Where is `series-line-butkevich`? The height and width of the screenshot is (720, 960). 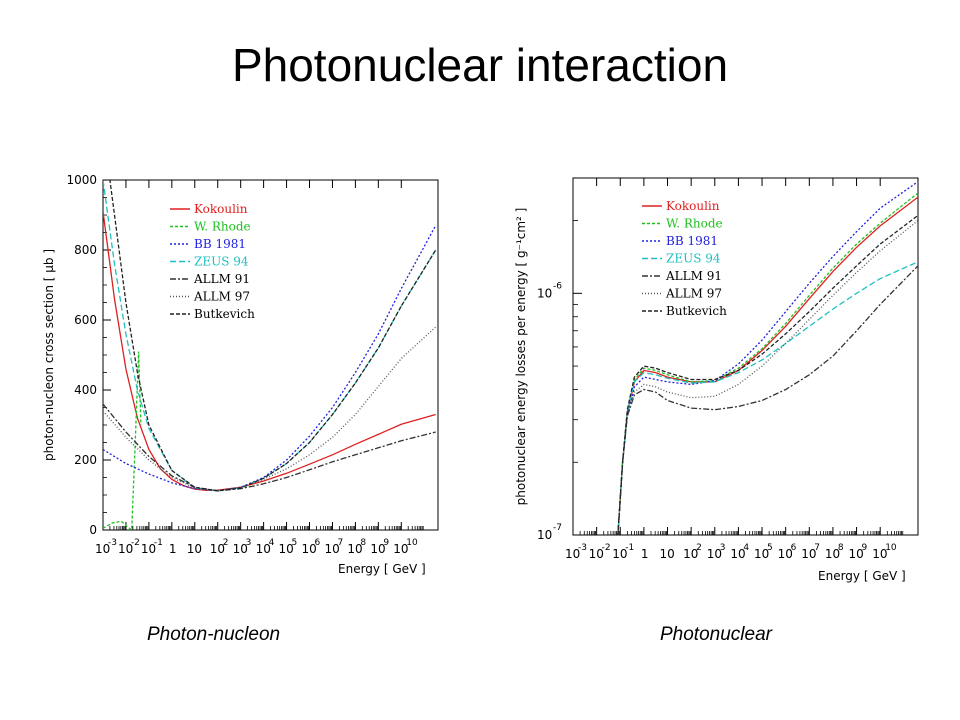
series-line-butkevich is located at coordinates (767, 374).